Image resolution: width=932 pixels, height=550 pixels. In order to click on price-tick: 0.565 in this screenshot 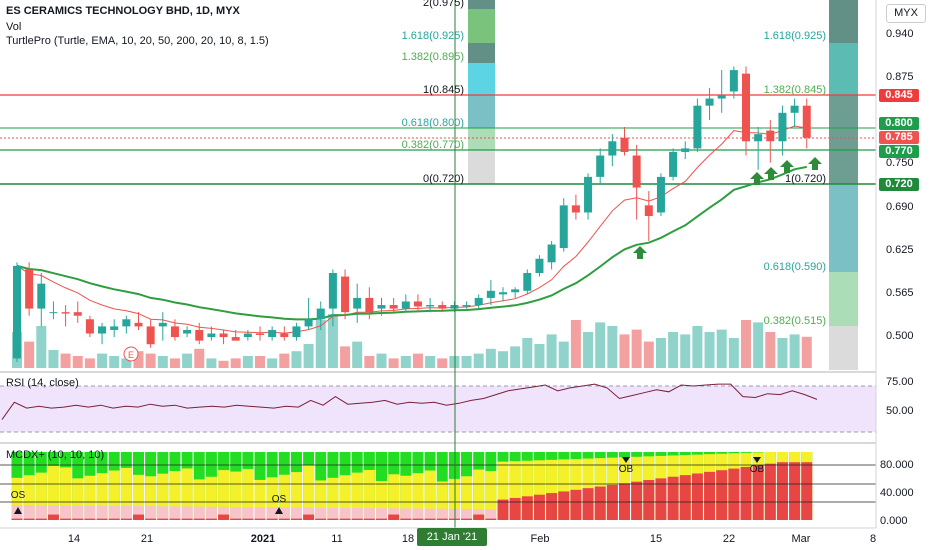, I will do `click(900, 293)`.